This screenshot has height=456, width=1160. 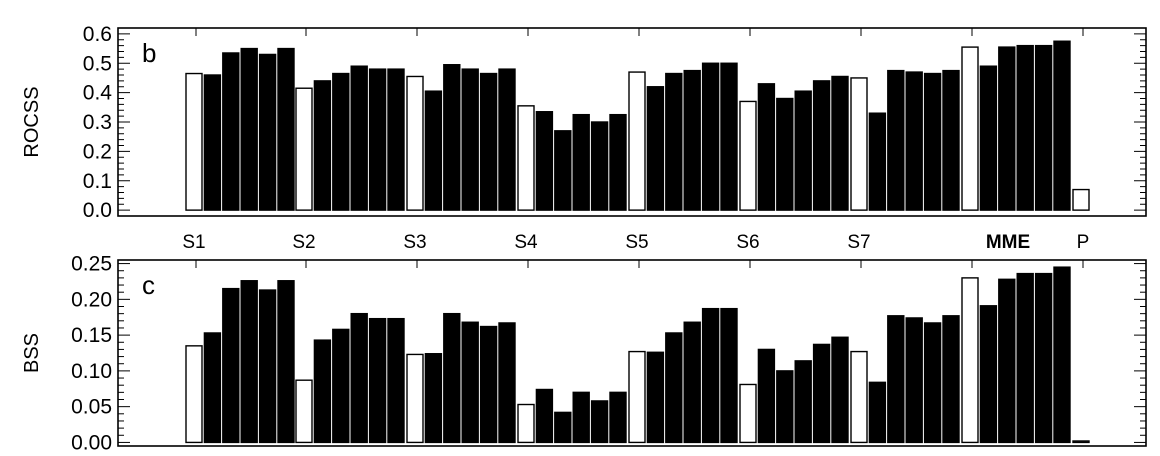 I want to click on y-tick-label: 0.1, so click(x=97, y=181).